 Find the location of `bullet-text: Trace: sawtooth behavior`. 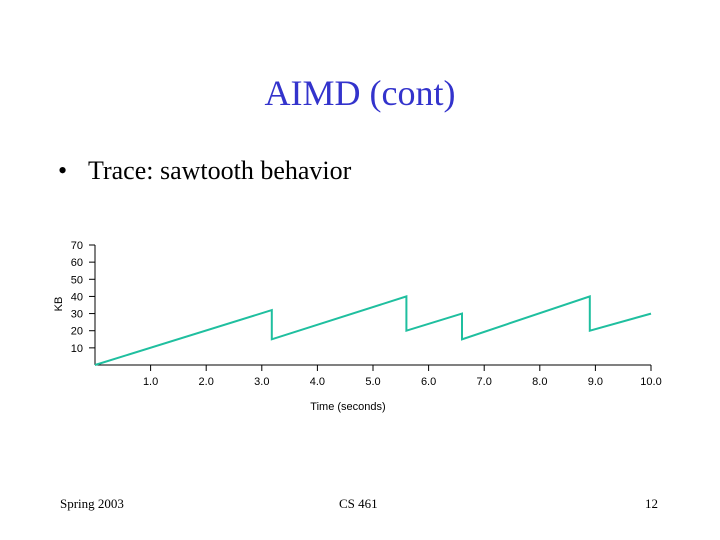

bullet-text: Trace: sawtooth behavior is located at coordinates (220, 170).